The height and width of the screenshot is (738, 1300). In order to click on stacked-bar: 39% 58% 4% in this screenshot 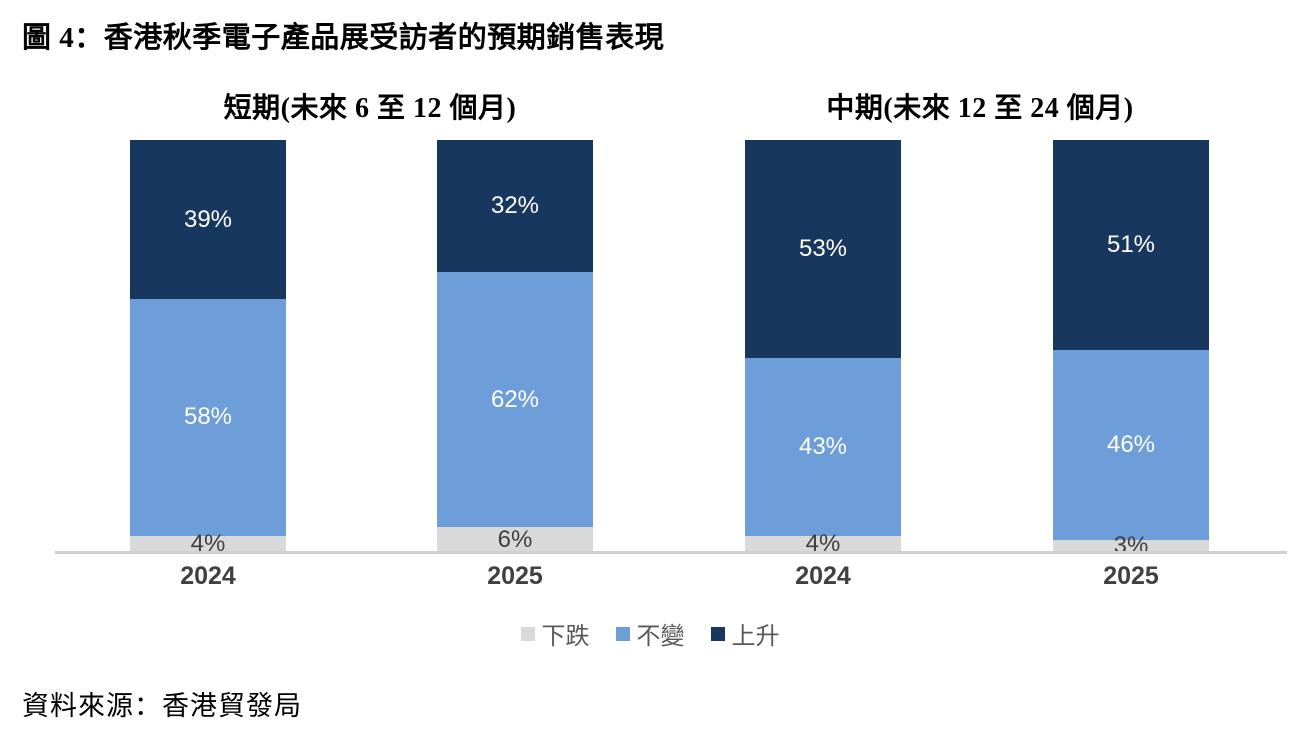, I will do `click(208, 347)`.